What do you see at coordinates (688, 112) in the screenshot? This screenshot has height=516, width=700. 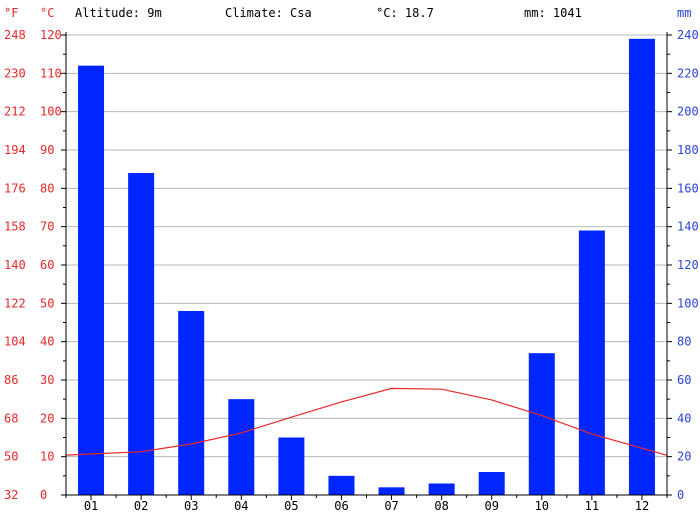 I see `mm-tick-label: 200` at bounding box center [688, 112].